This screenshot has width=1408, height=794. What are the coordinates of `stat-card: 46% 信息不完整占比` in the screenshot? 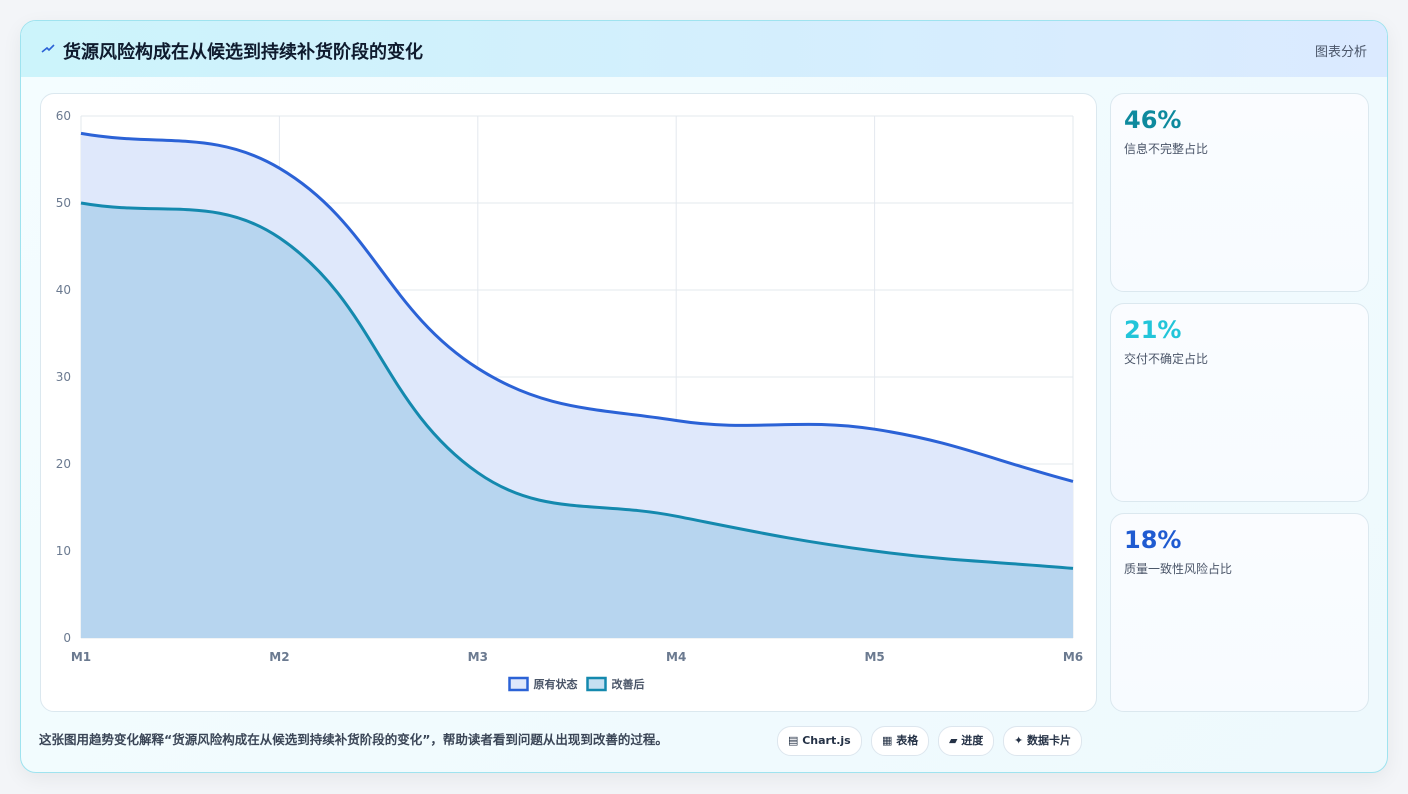 It's located at (1239, 192).